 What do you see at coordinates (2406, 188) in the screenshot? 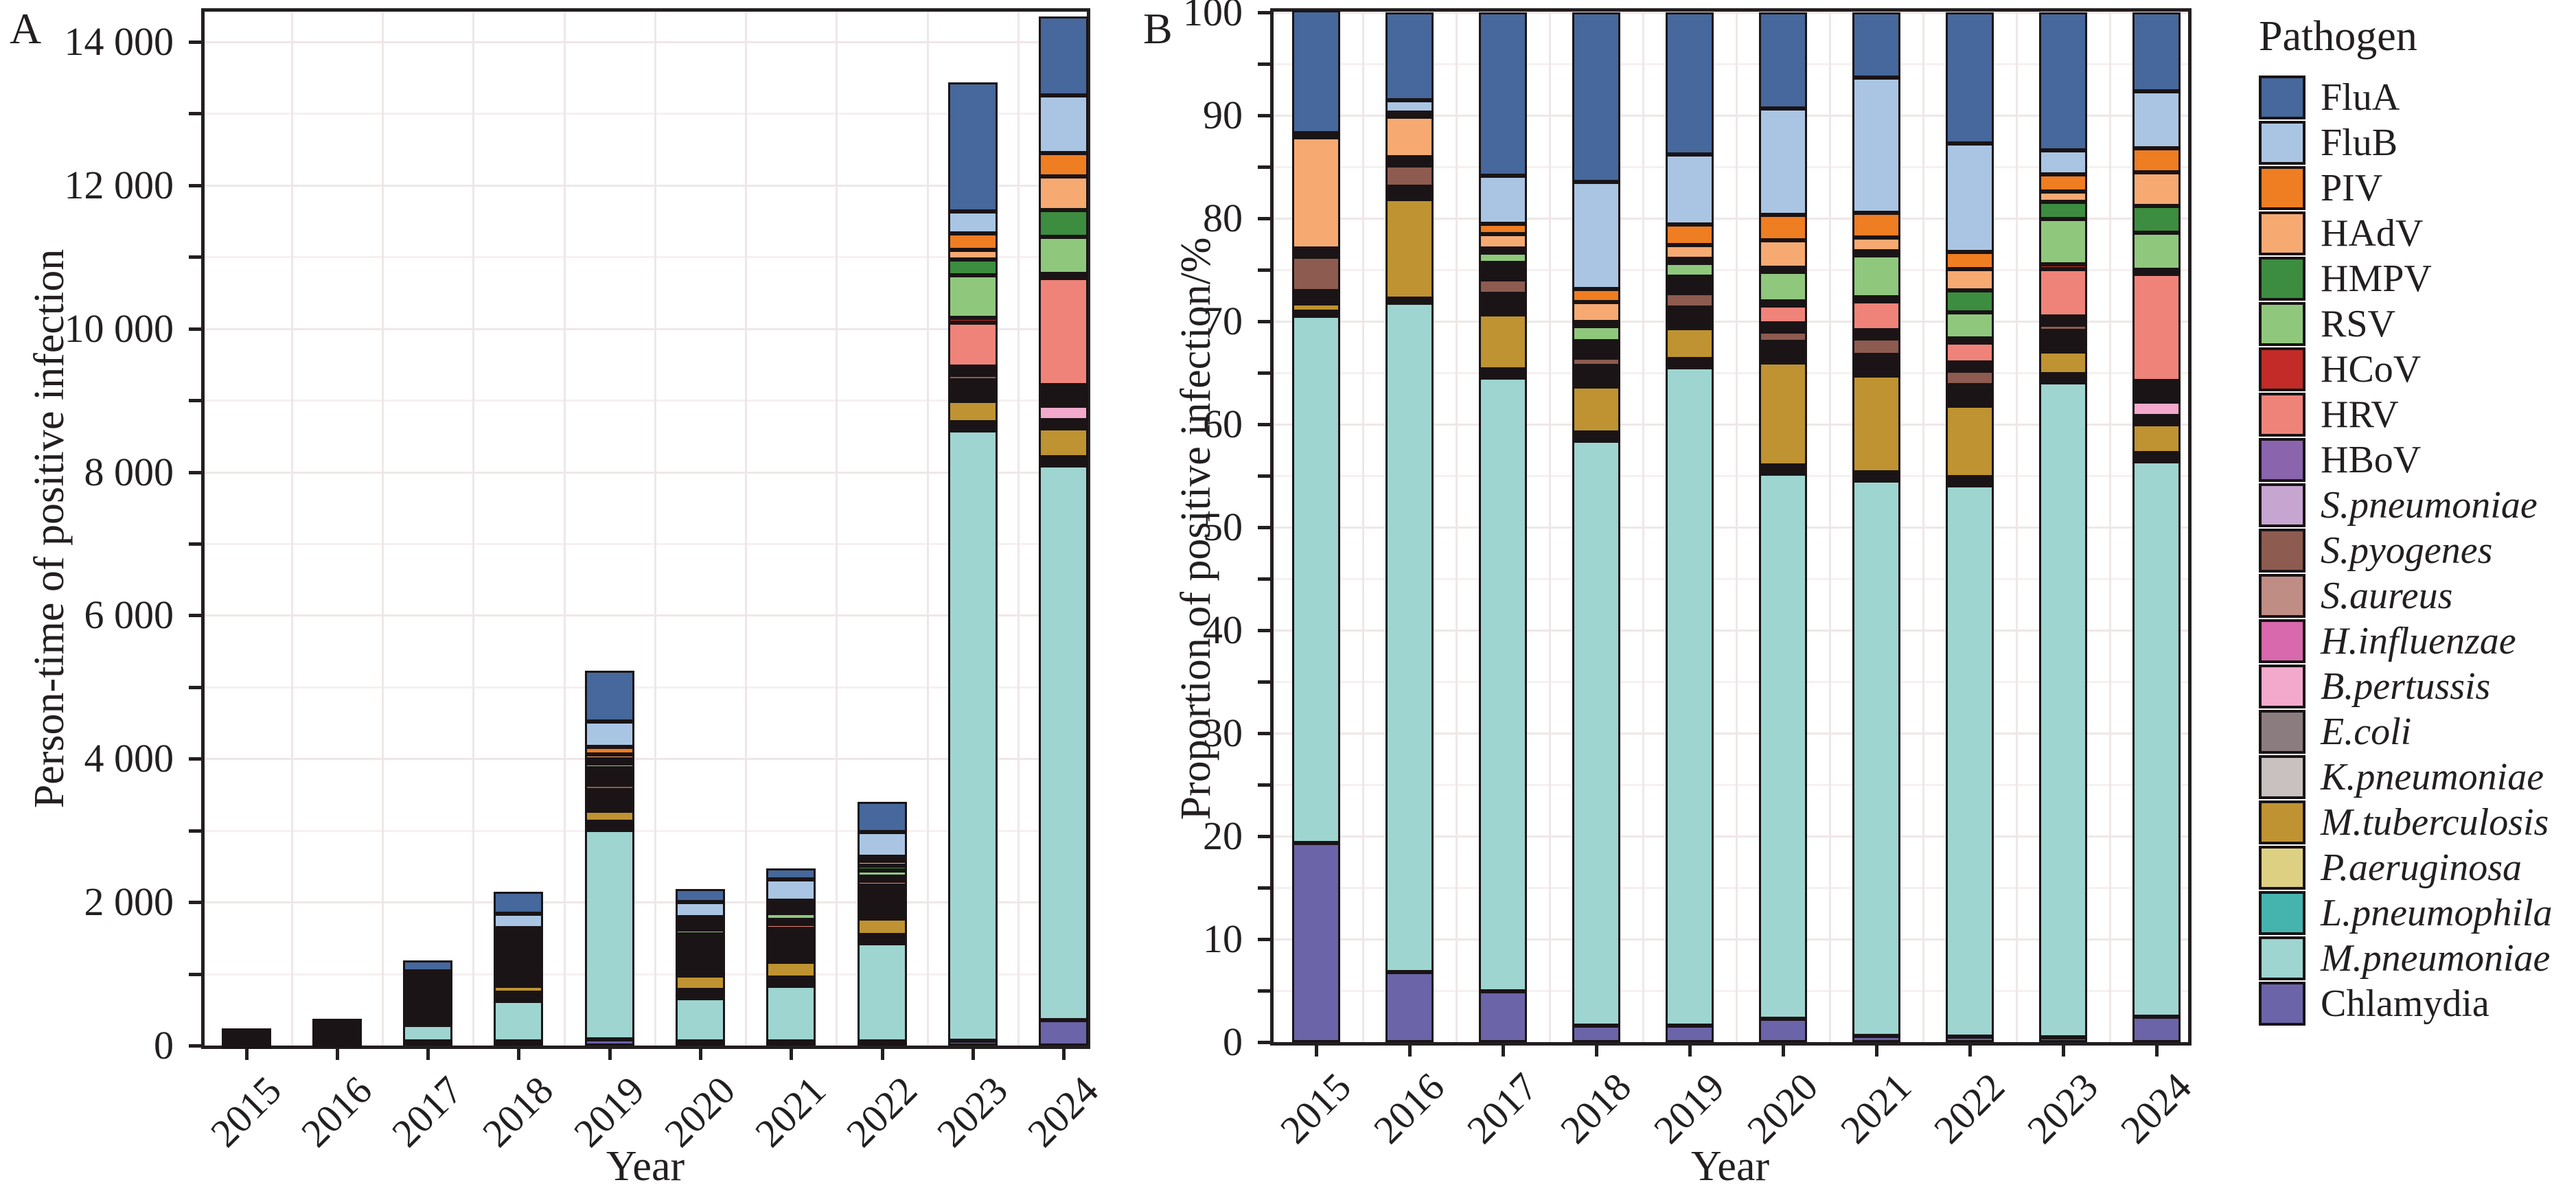
I see `legend-item-piv: PIV` at bounding box center [2406, 188].